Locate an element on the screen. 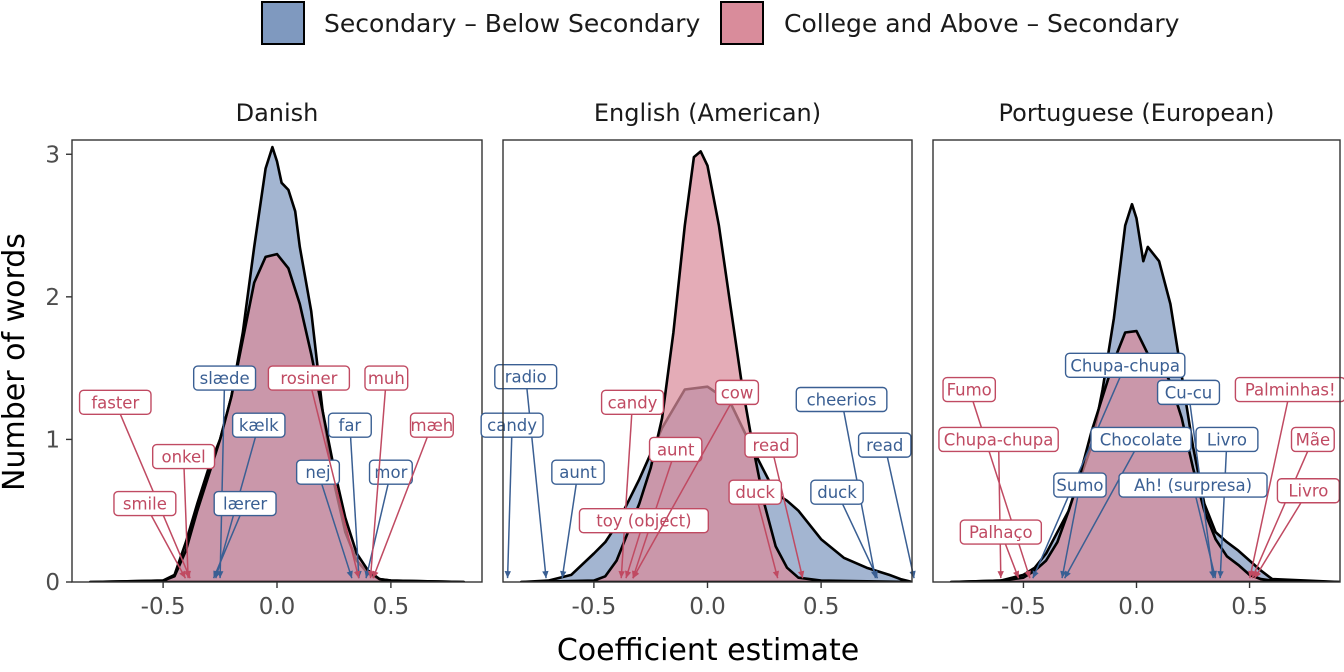 The width and height of the screenshot is (1344, 672). annotation-label: Mãe is located at coordinates (1313, 439).